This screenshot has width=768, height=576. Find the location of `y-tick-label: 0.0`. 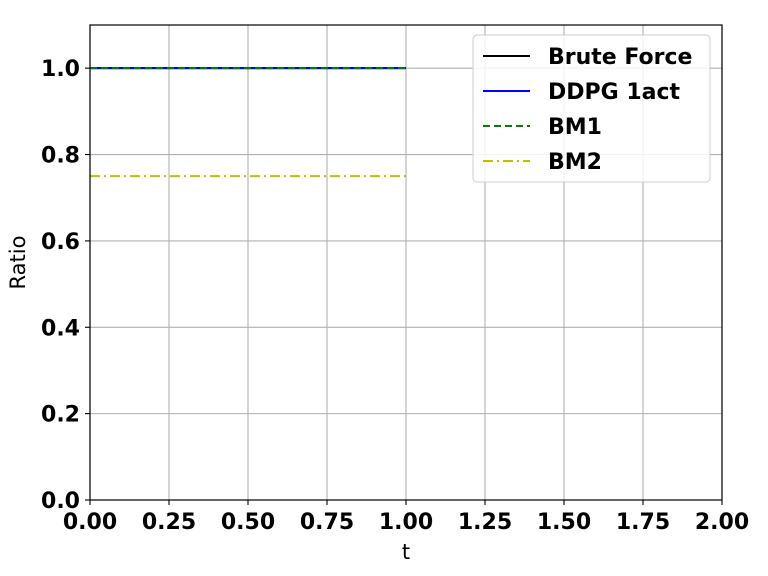

y-tick-label: 0.0 is located at coordinates (60, 501).